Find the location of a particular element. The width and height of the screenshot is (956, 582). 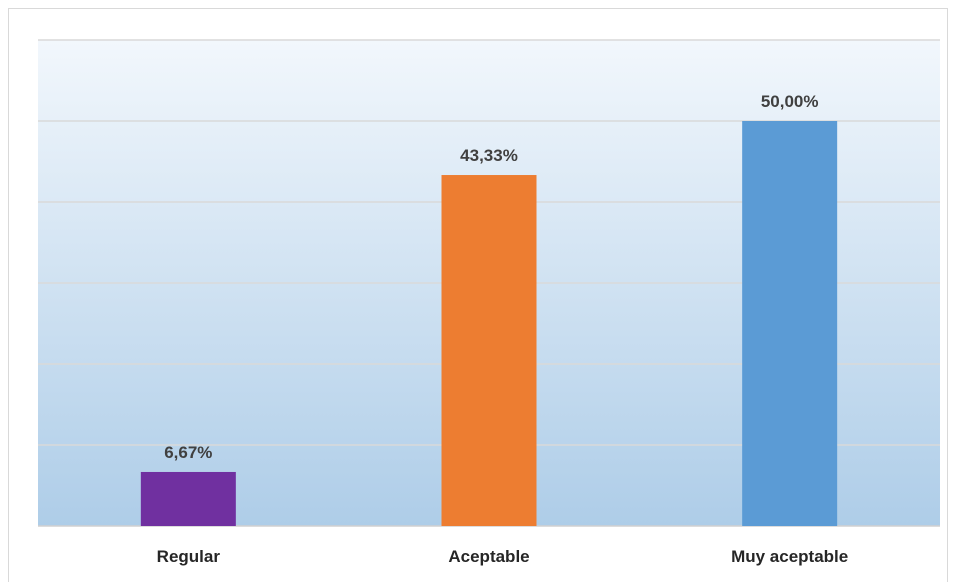

bar-aceptable is located at coordinates (489, 351).